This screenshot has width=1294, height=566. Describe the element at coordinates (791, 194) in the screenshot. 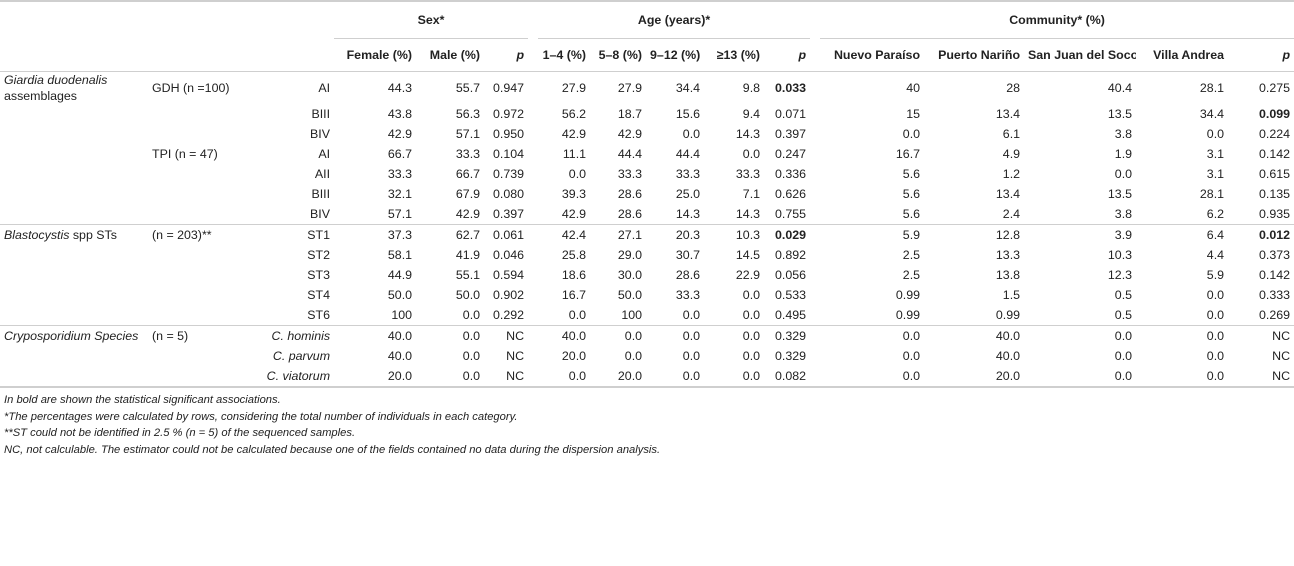

I see `value-cell: 0.626` at that location.